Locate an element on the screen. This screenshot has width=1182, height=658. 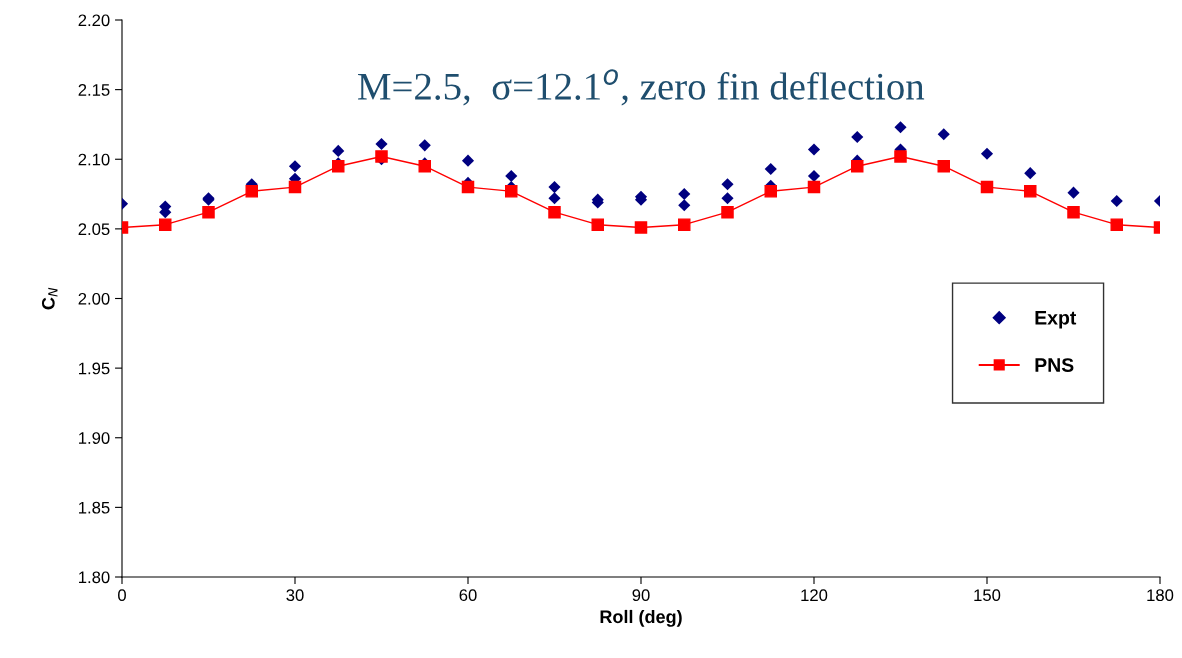
legend-label: Expt is located at coordinates (1056, 320).